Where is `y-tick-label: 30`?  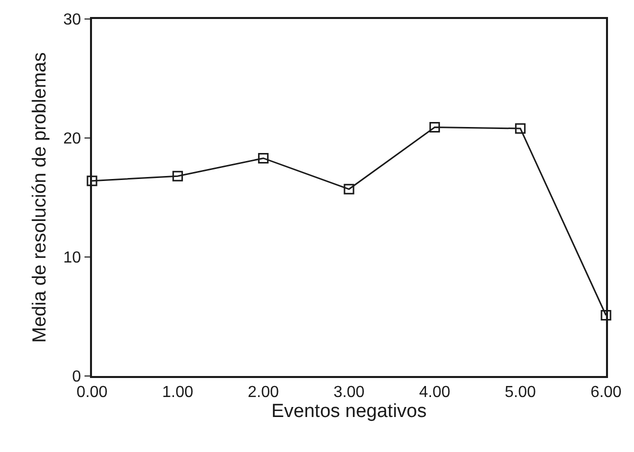
y-tick-label: 30 is located at coordinates (72, 20).